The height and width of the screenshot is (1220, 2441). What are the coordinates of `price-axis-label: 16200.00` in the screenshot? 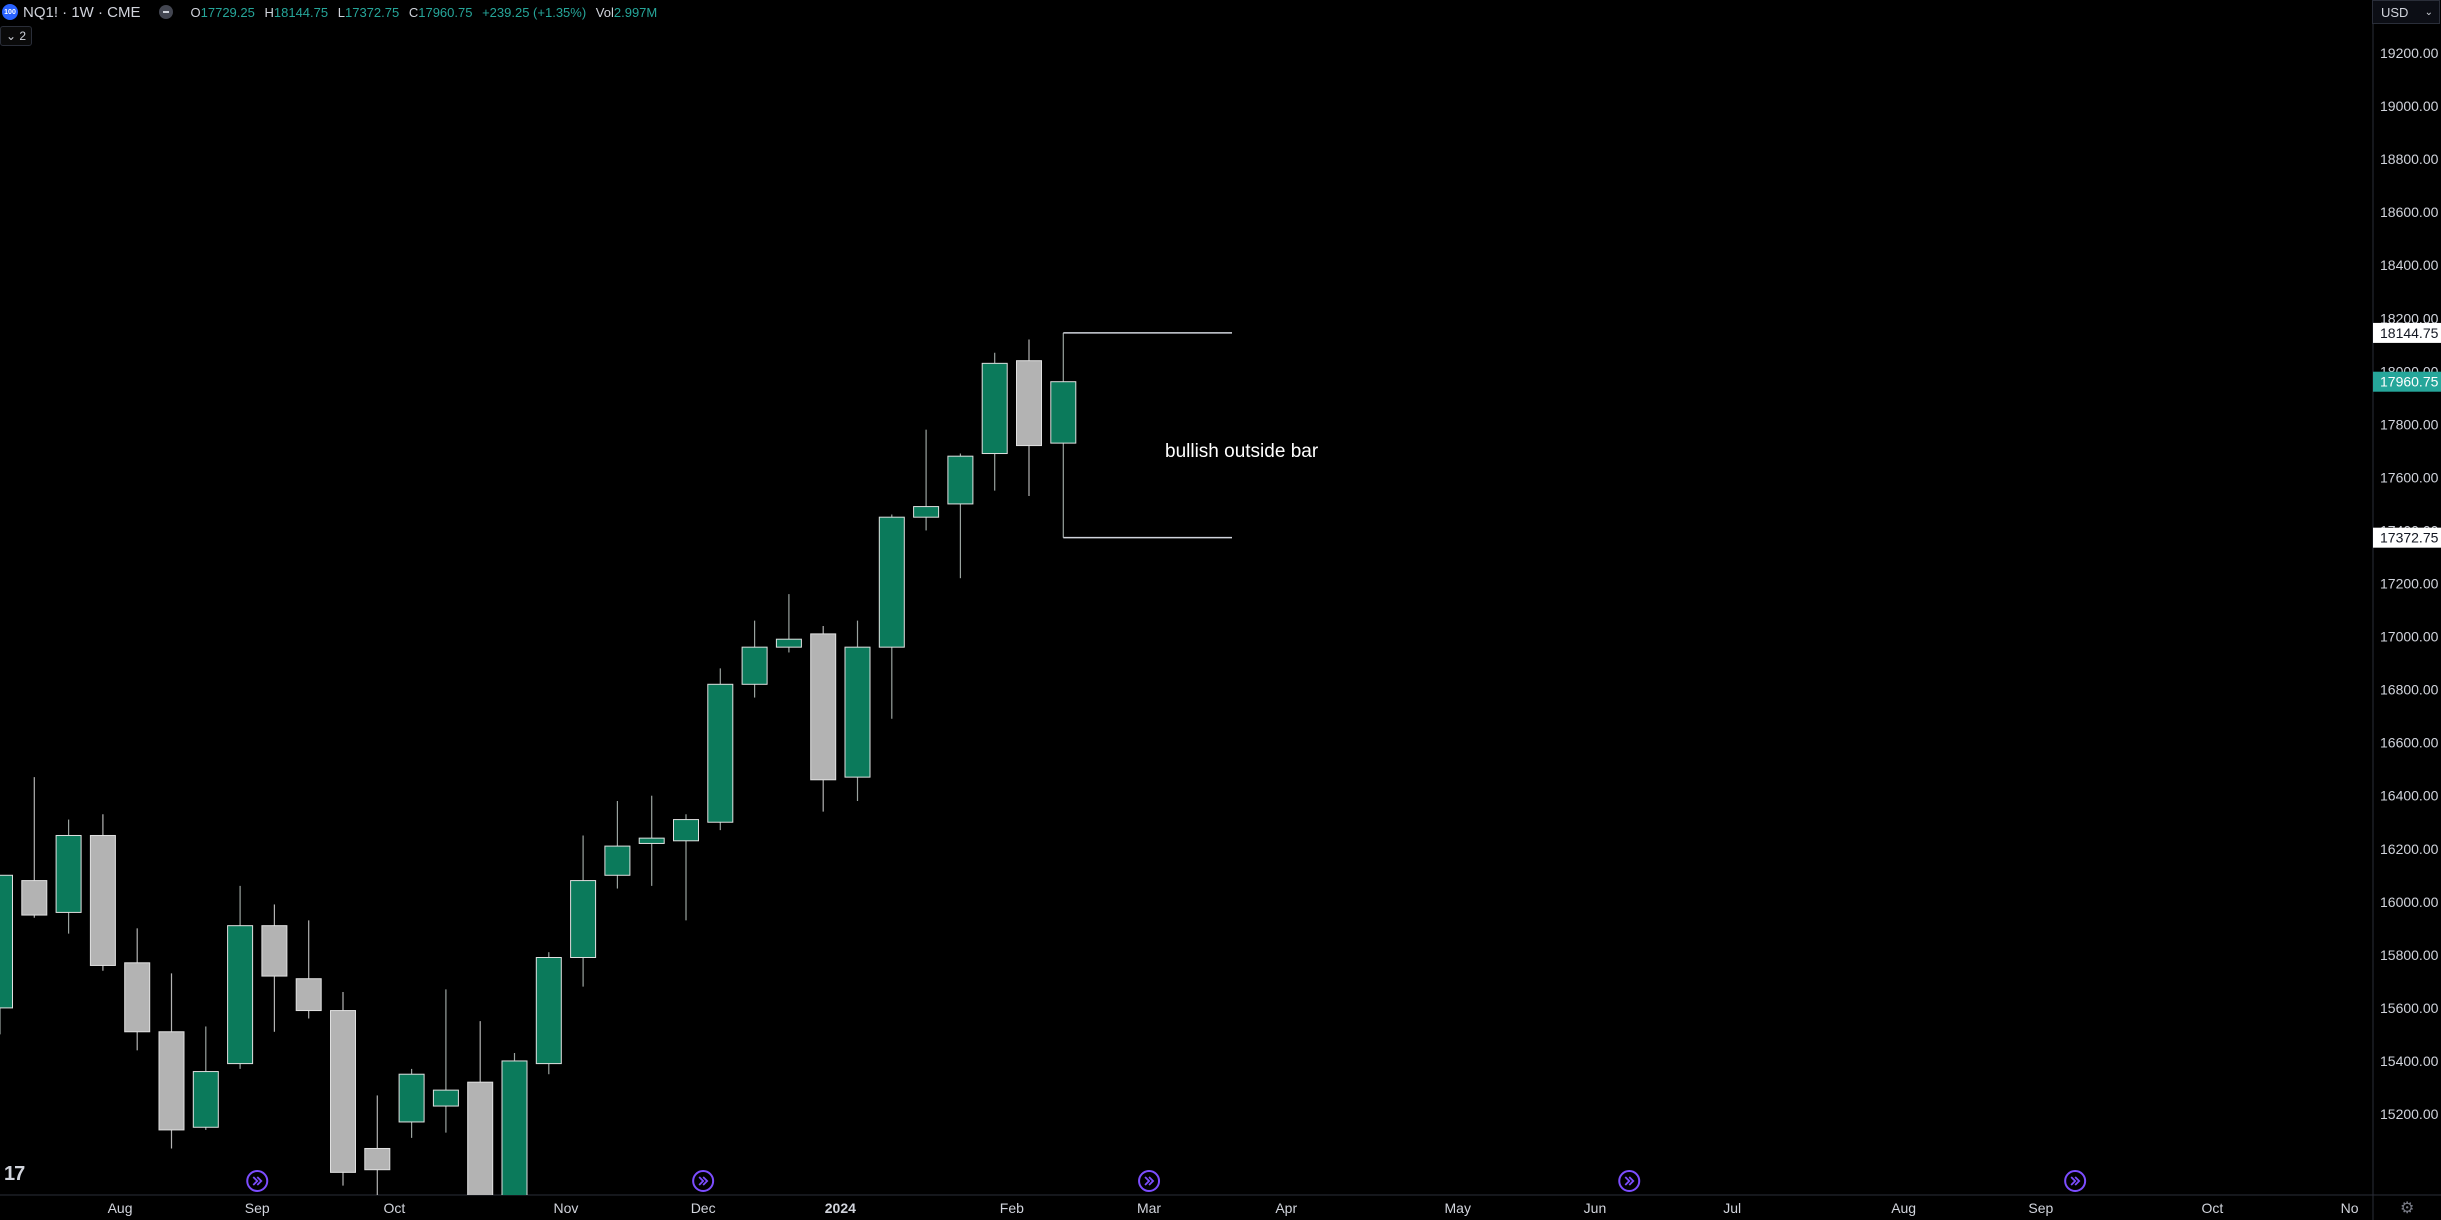 It's located at (2409, 849).